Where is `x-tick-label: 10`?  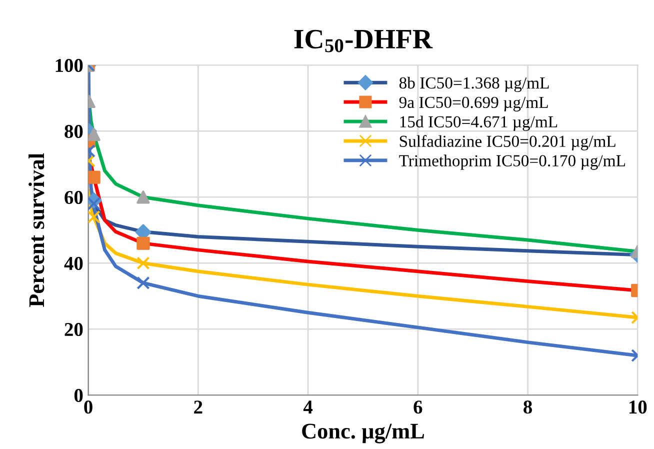 x-tick-label: 10 is located at coordinates (638, 407).